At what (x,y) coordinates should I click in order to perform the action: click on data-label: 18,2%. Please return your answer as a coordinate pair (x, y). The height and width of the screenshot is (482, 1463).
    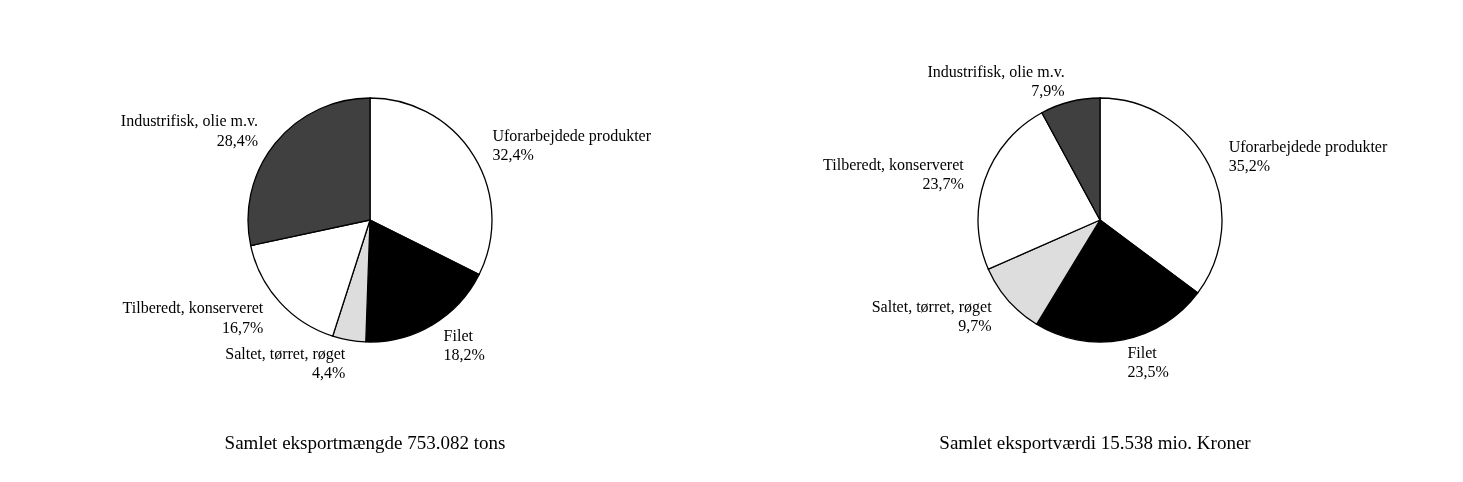
    Looking at the image, I should click on (464, 354).